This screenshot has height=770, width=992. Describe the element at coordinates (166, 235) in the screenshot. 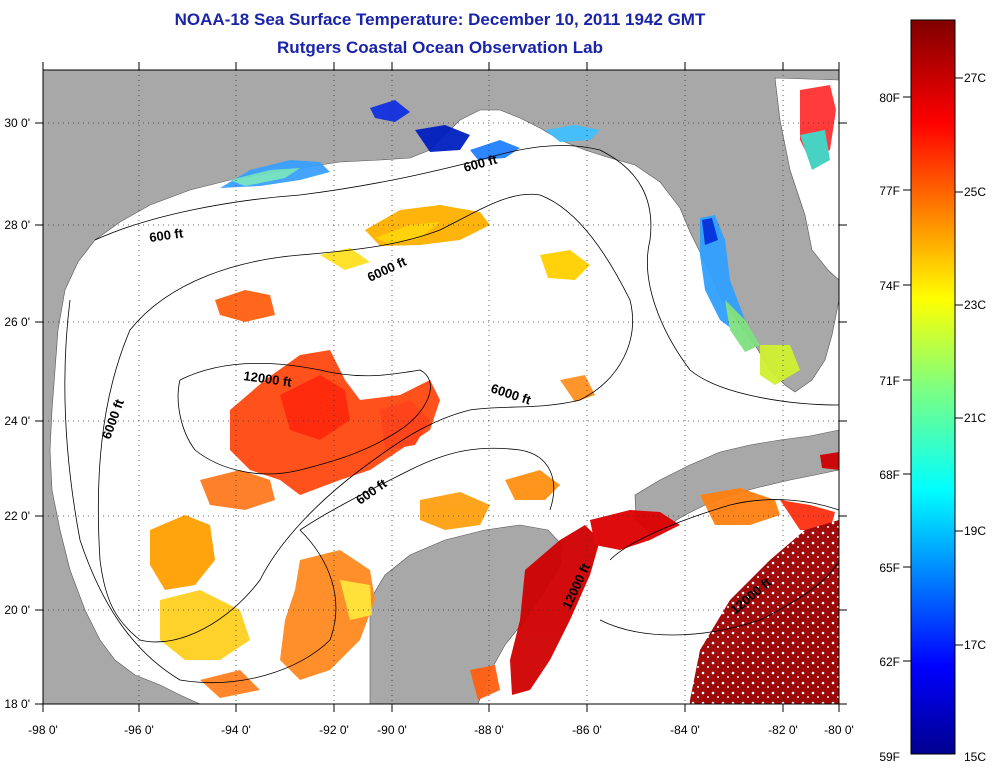

I see `contour-label-600ft: 600 ft` at that location.